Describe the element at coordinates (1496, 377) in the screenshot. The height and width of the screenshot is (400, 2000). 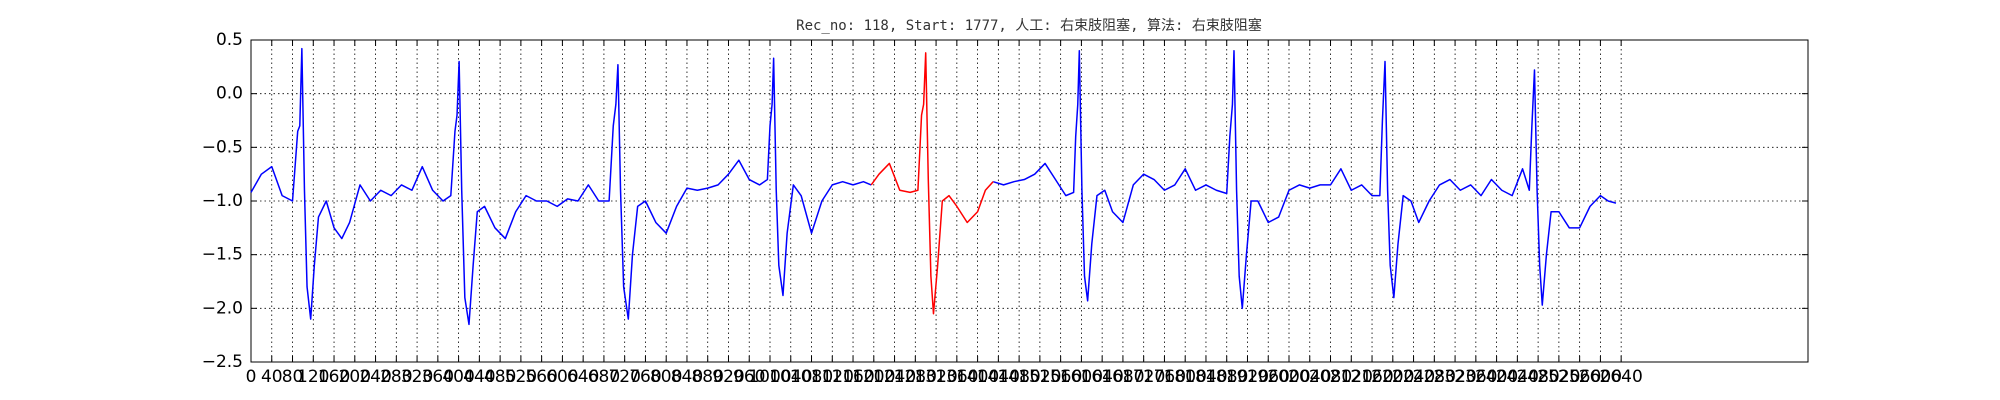
I see `x-tick-label: 2400` at that location.